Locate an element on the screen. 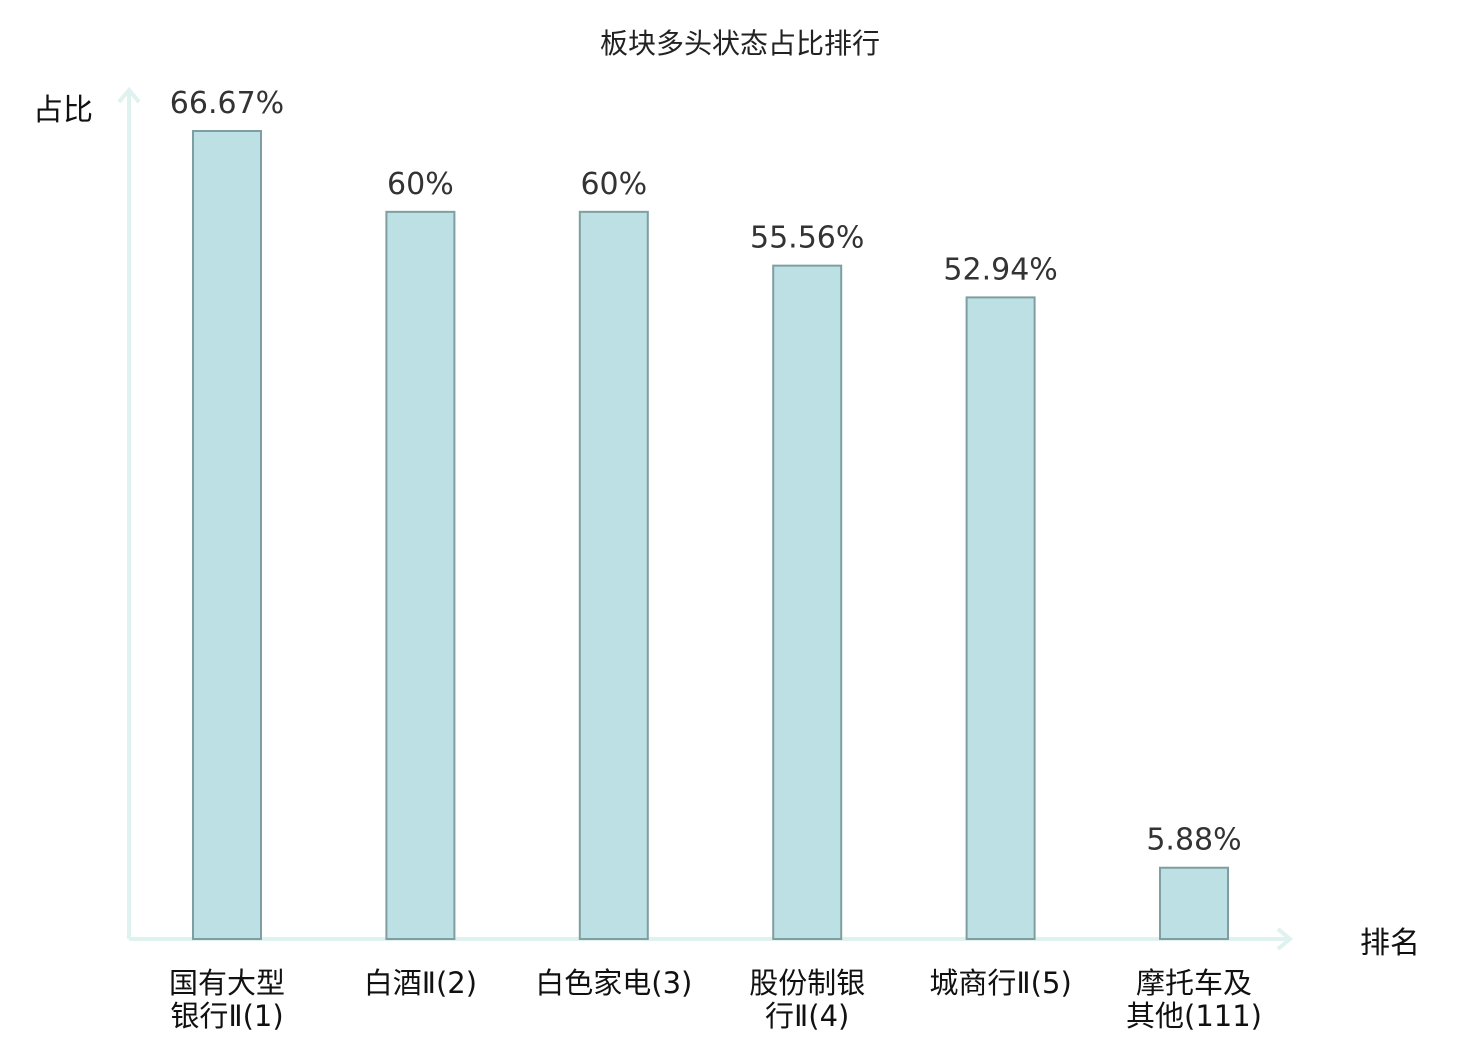  chart-title: 板块多头状态占比排行 is located at coordinates (740, 43).